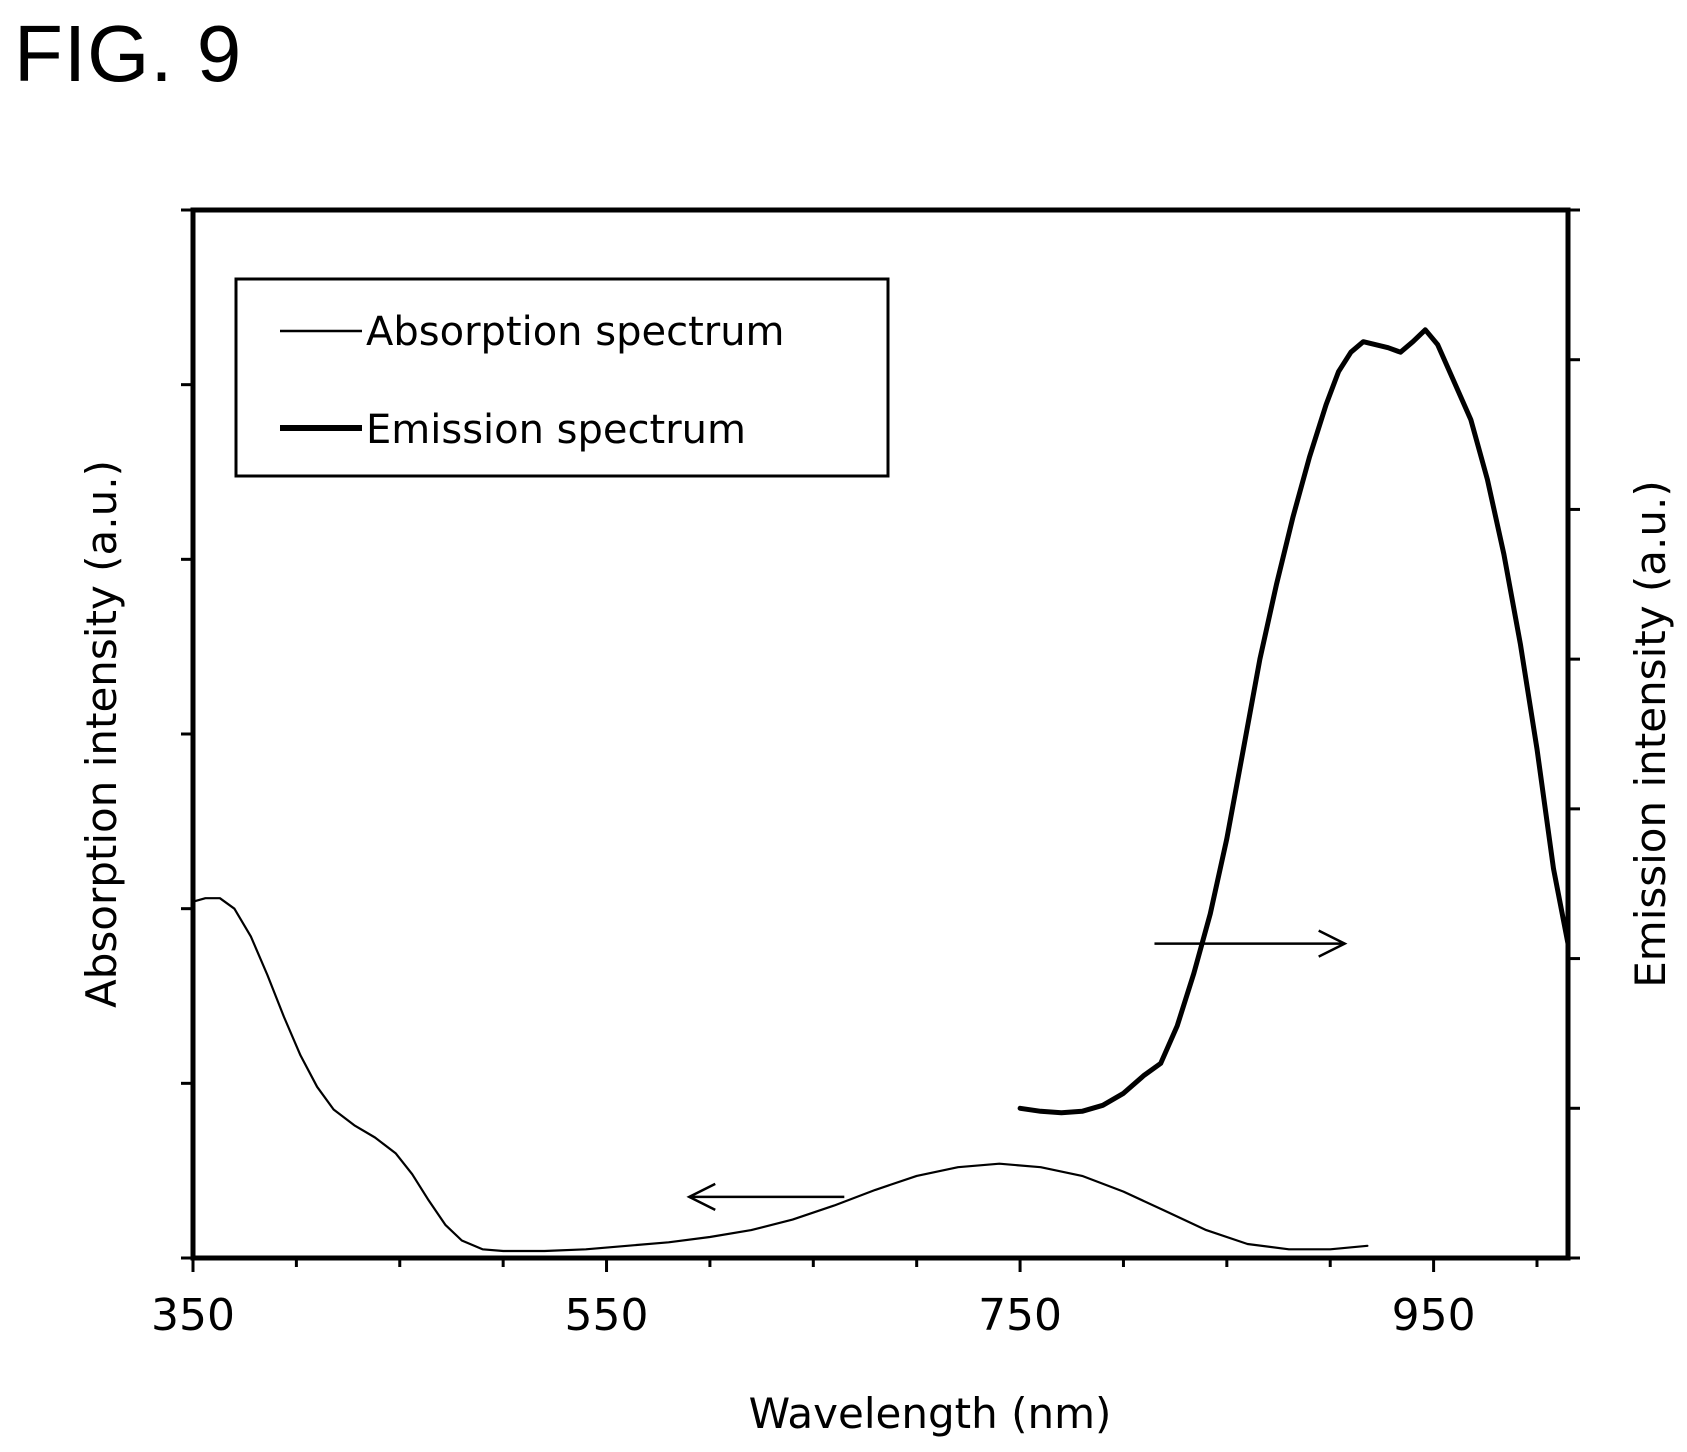  I want to click on arrow-left, so click(765, 1196).